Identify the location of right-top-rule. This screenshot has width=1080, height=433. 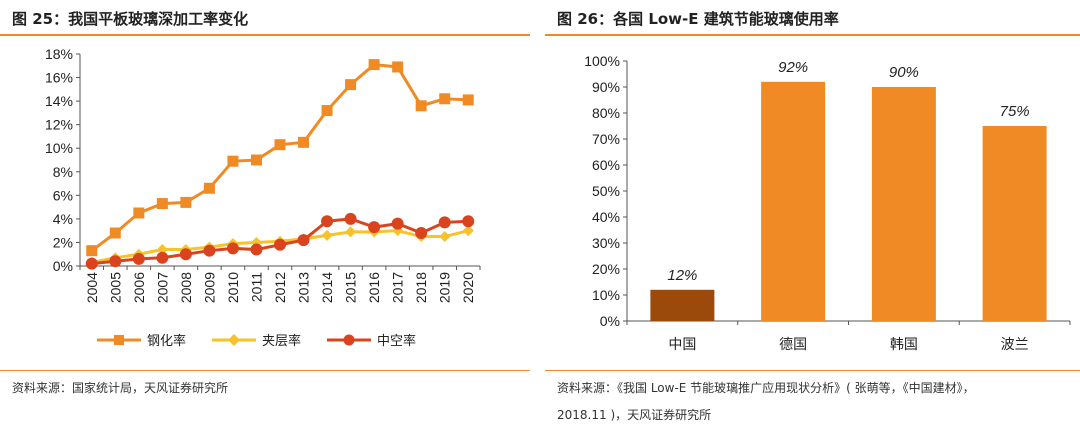
(812, 35).